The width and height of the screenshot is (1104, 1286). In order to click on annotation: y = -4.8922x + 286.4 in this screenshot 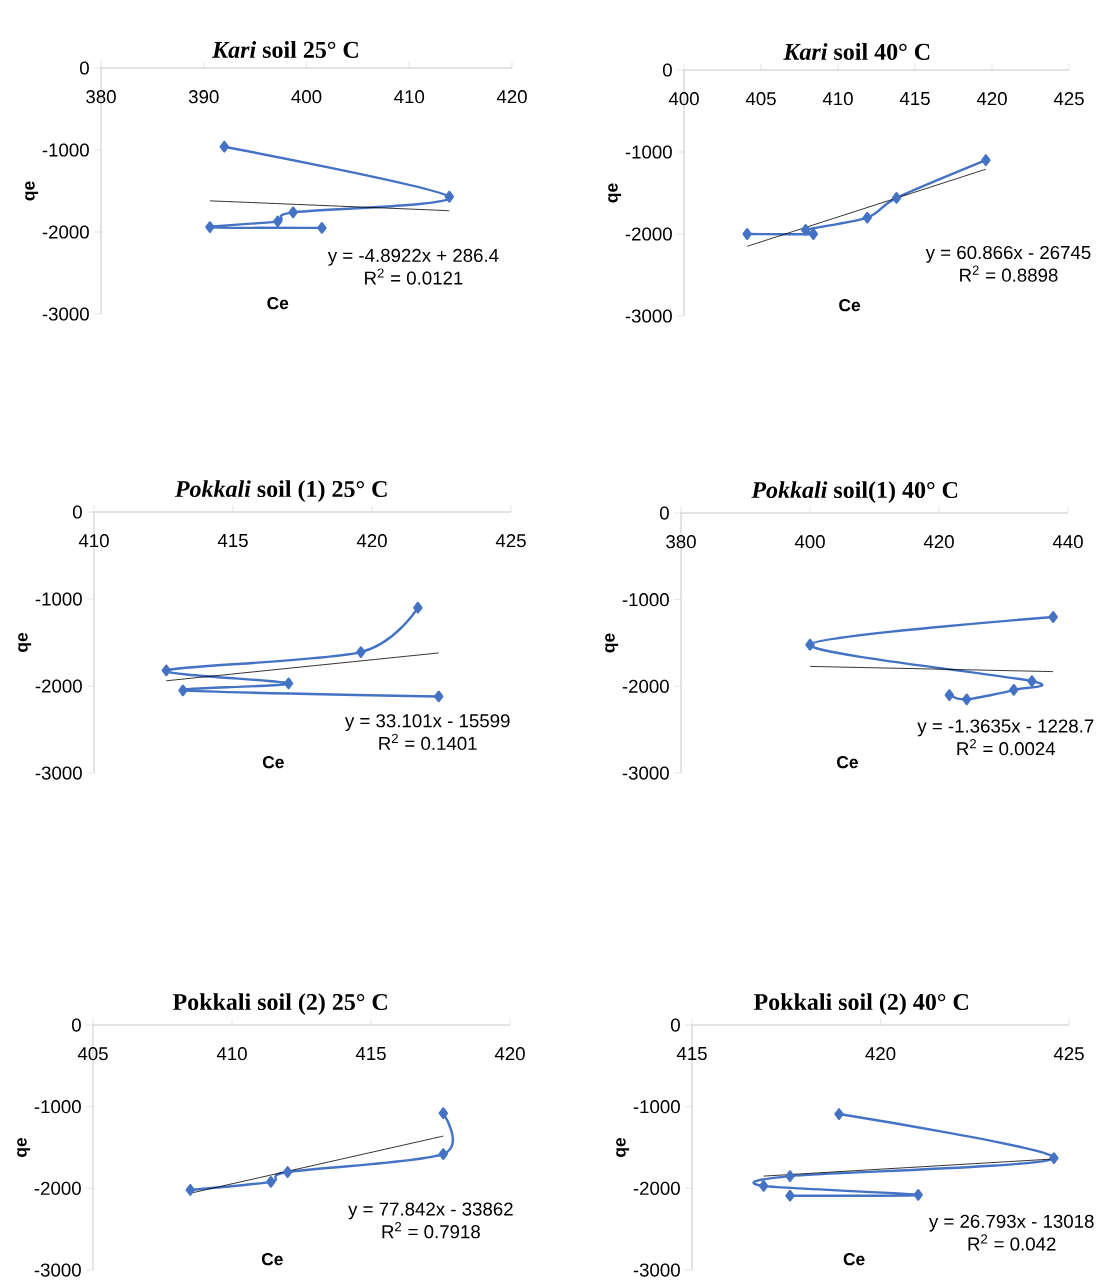, I will do `click(413, 257)`.